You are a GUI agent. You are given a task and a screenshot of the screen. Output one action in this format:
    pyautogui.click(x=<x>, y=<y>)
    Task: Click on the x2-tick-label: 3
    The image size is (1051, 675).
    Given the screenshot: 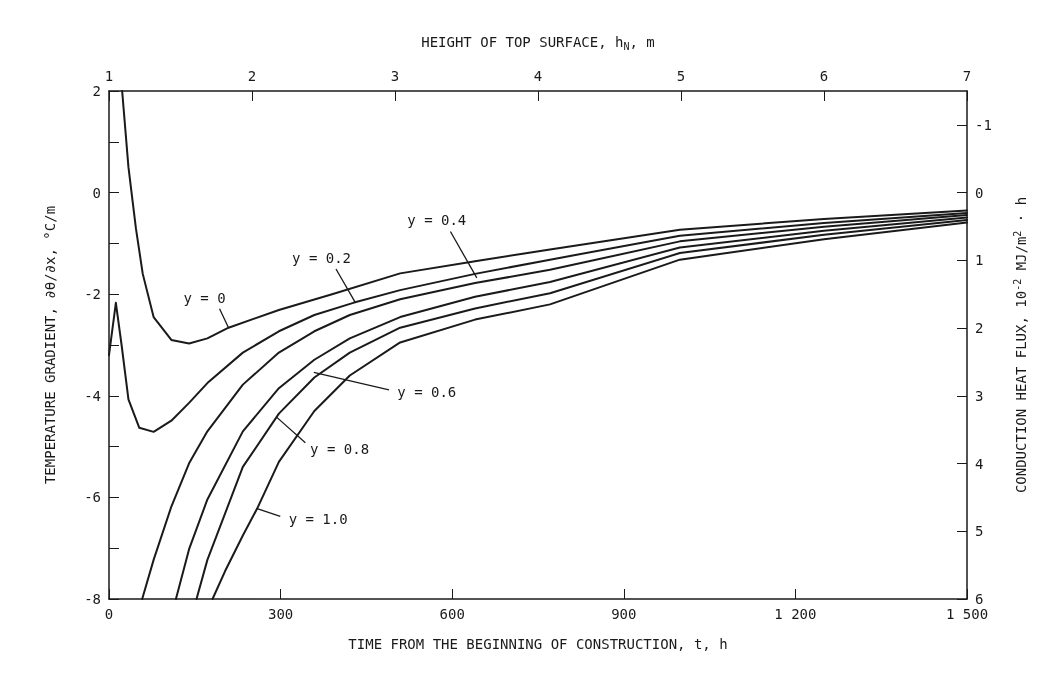 What is the action you would take?
    pyautogui.click(x=395, y=76)
    